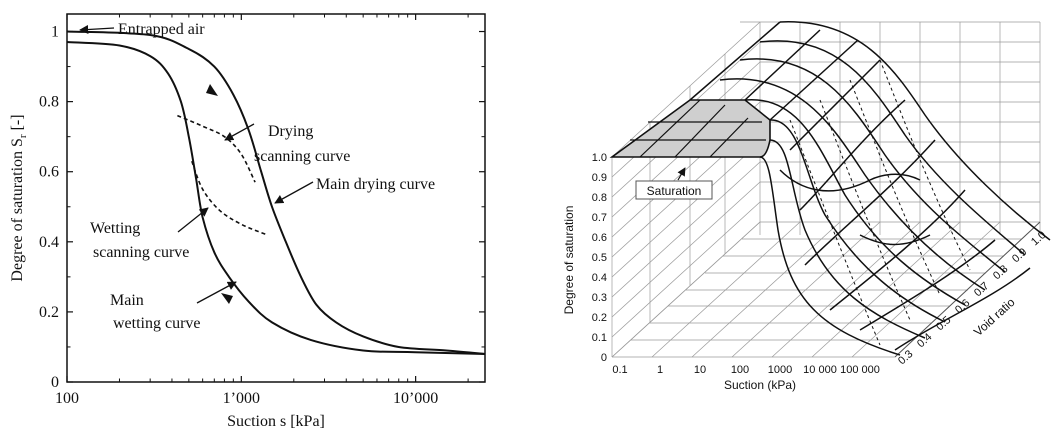 This screenshot has width=1060, height=437. I want to click on surface-y-tick-label: 0.8, so click(599, 198).